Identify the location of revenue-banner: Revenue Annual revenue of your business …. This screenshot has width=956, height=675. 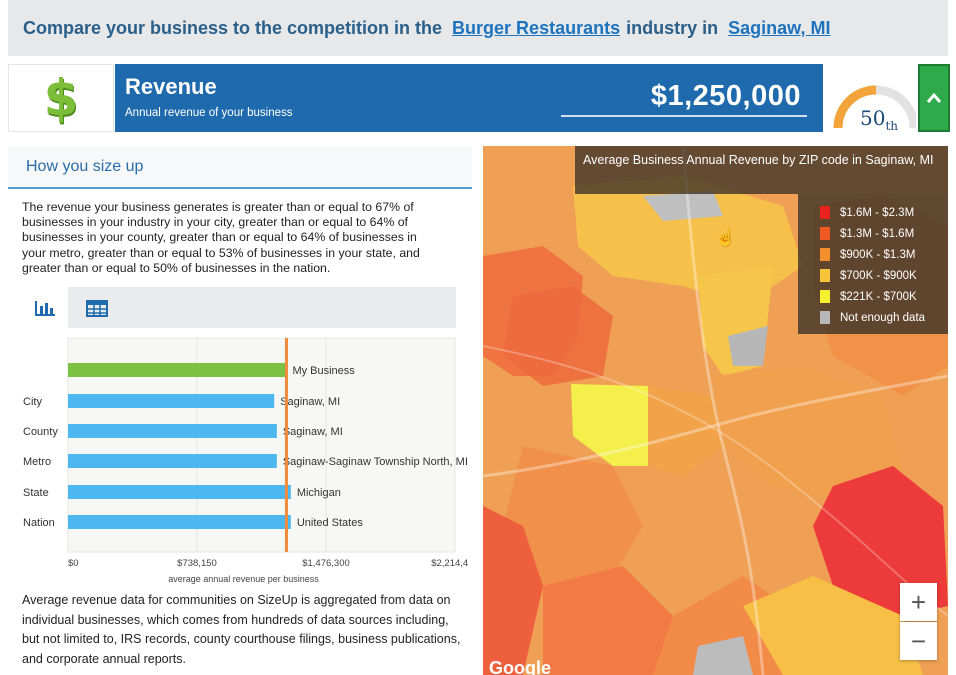
(469, 98).